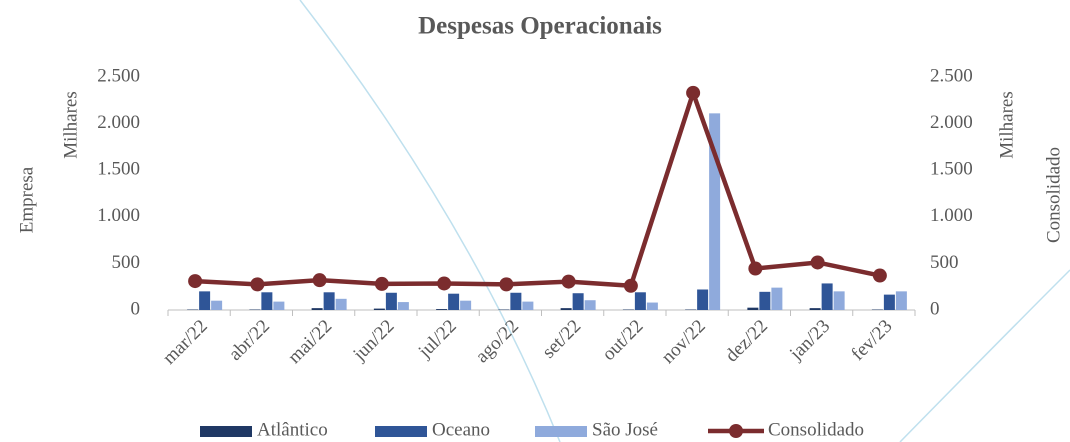 This screenshot has width=1070, height=442. Describe the element at coordinates (1053, 195) in the screenshot. I see `y2-axis-label: Consolidado` at that location.